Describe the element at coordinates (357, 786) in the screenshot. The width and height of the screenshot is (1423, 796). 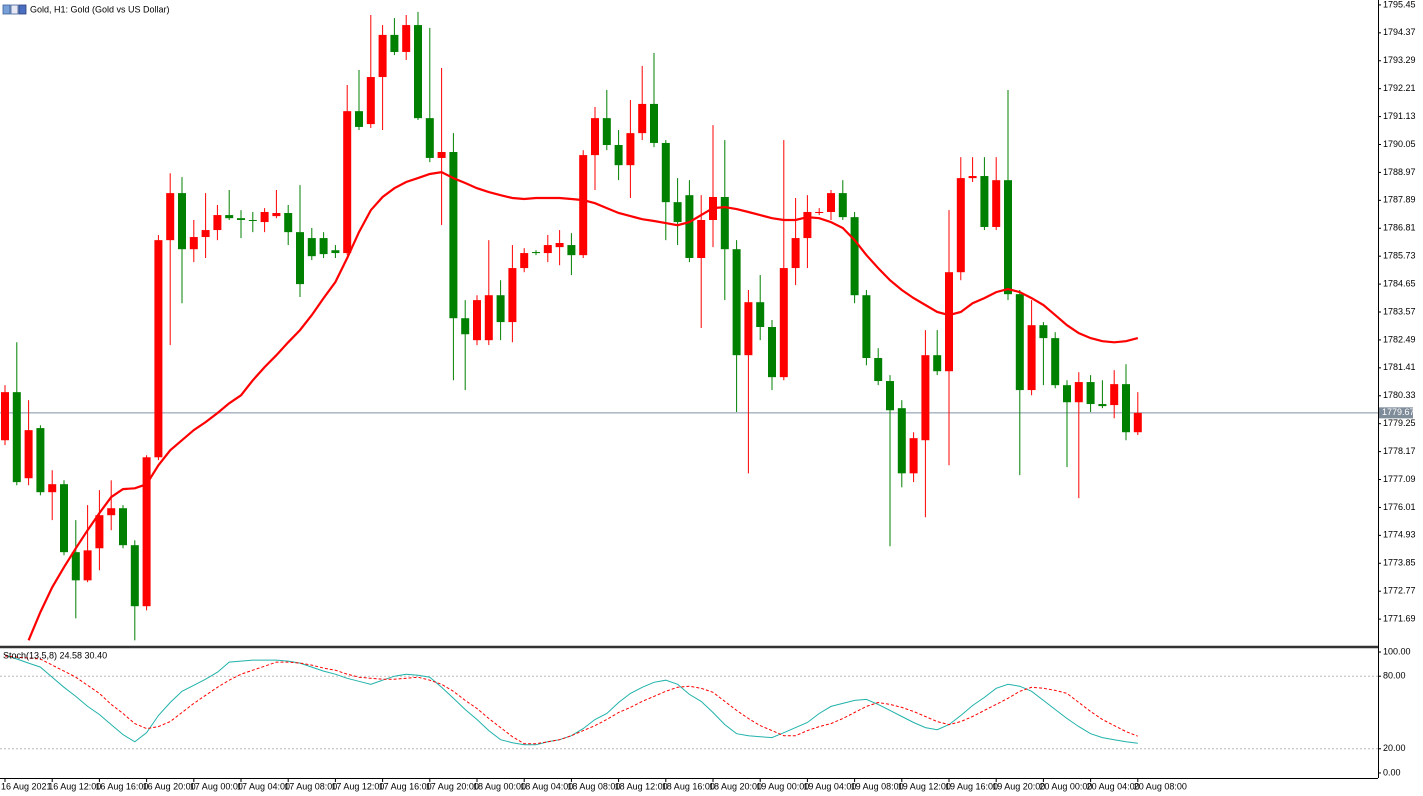
I see `x-tick-label: 17 Aug 12:00` at that location.